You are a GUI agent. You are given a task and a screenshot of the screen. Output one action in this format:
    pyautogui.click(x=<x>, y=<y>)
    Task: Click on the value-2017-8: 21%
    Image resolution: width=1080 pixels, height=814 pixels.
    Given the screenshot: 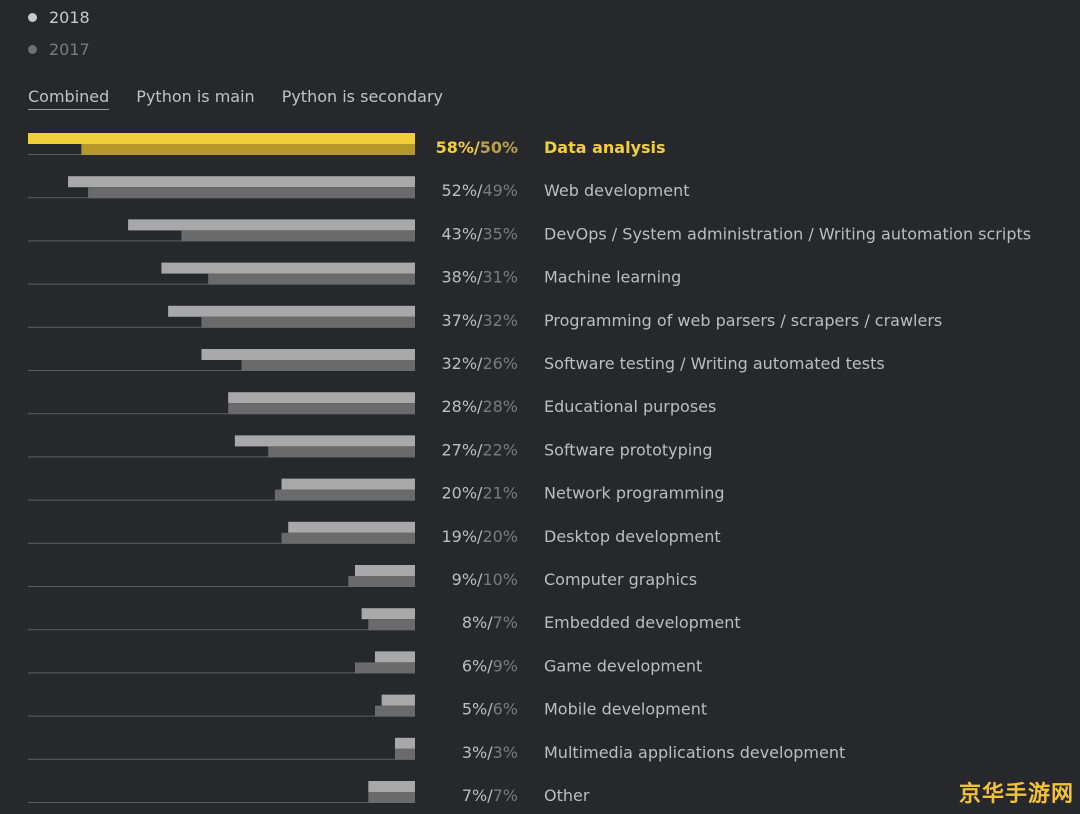 What is the action you would take?
    pyautogui.click(x=500, y=493)
    